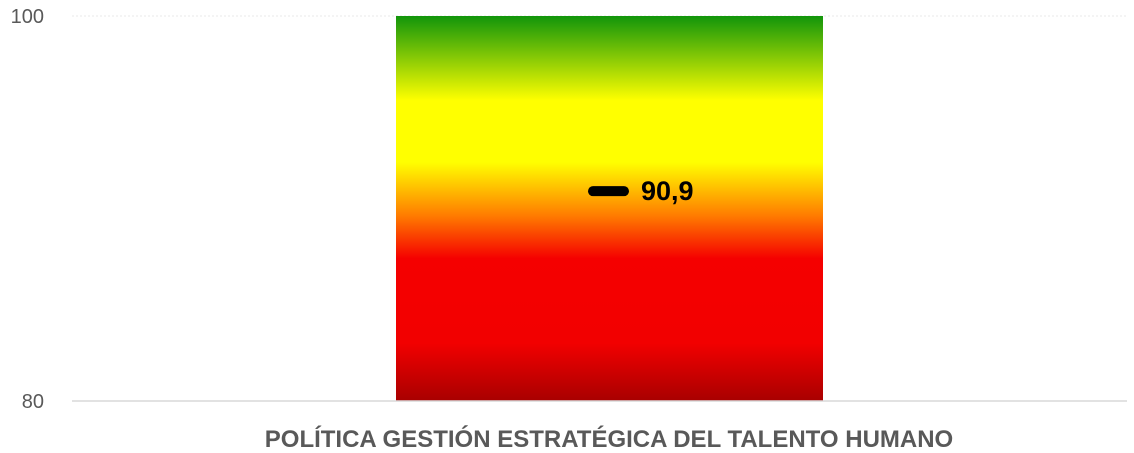 The image size is (1134, 453). I want to click on marker-value-label: 90,9, so click(667, 191).